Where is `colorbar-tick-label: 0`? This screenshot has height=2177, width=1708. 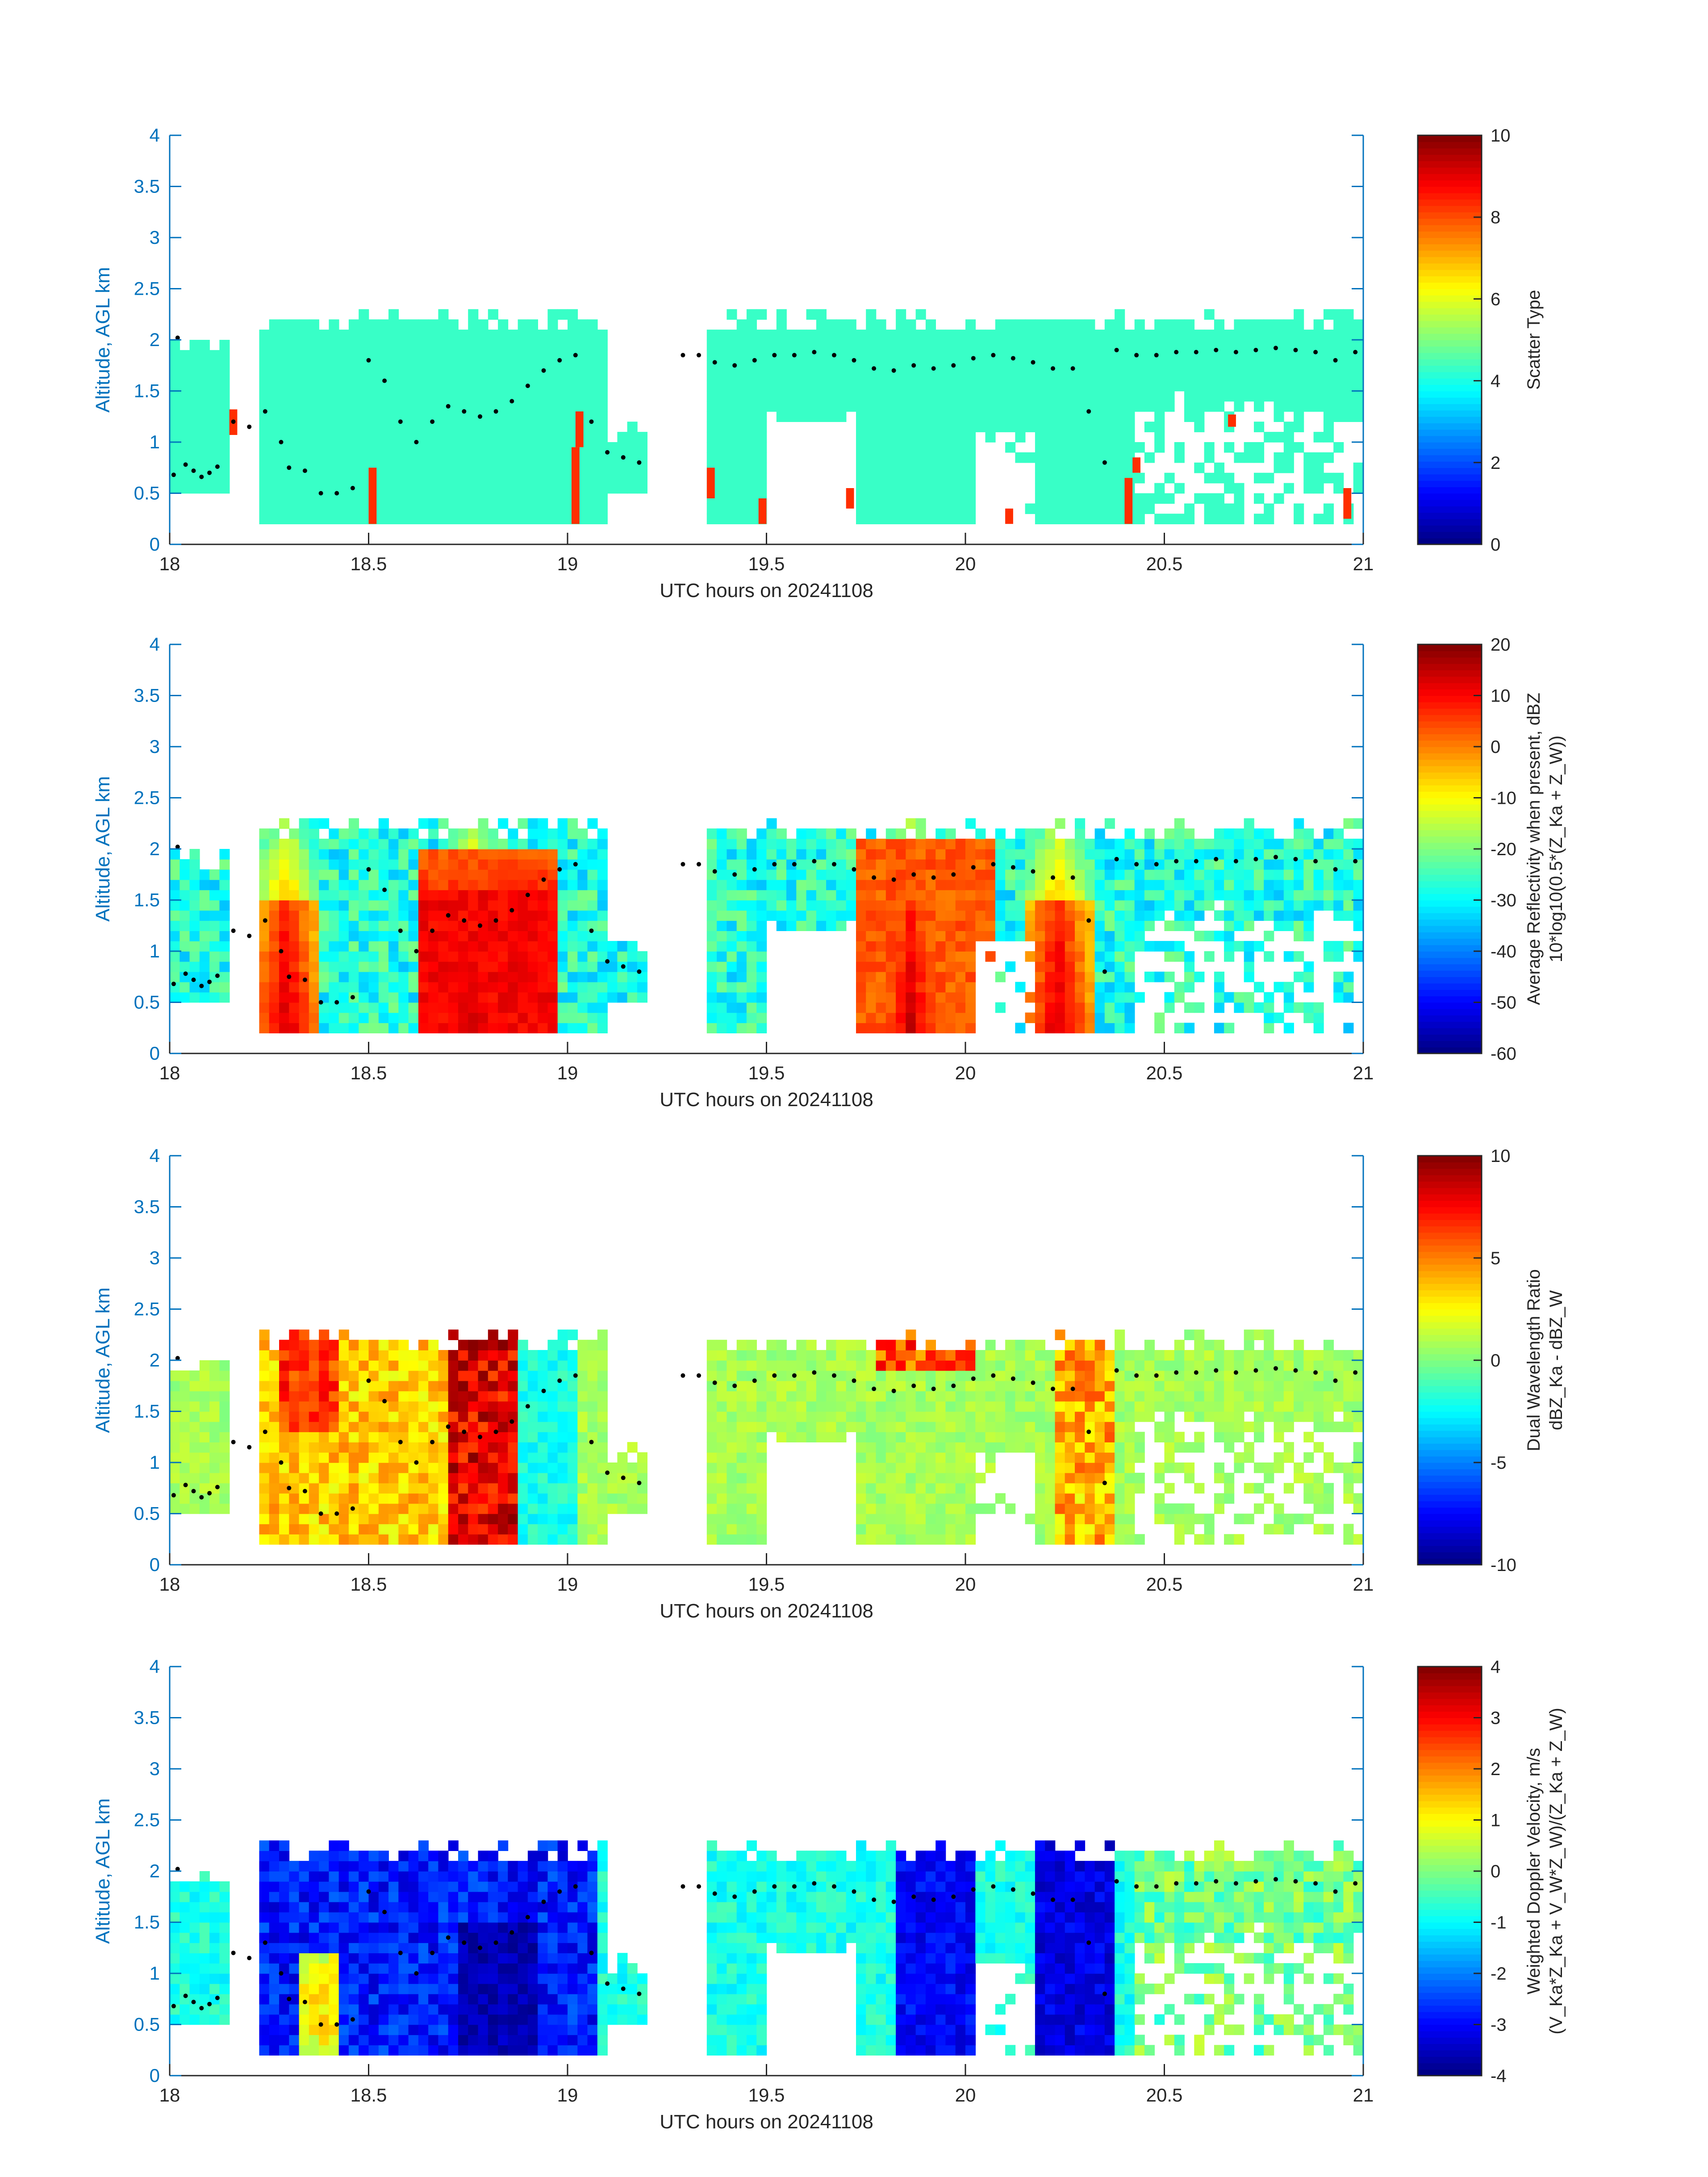 colorbar-tick-label: 0 is located at coordinates (1495, 747).